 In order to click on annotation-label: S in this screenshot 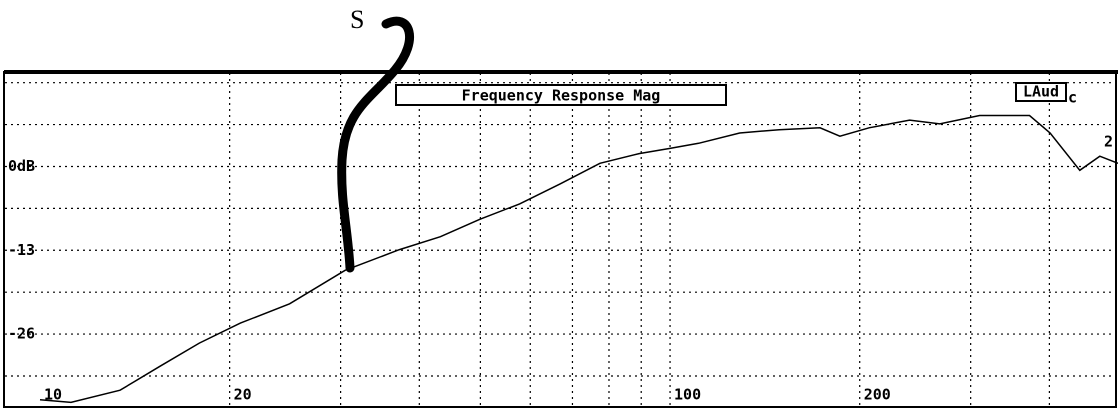, I will do `click(357, 19)`.